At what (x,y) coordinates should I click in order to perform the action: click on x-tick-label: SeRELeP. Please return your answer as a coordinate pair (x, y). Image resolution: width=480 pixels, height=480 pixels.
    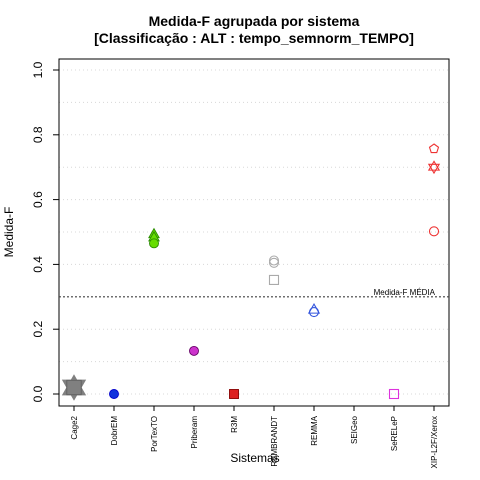
    Looking at the image, I should click on (394, 433).